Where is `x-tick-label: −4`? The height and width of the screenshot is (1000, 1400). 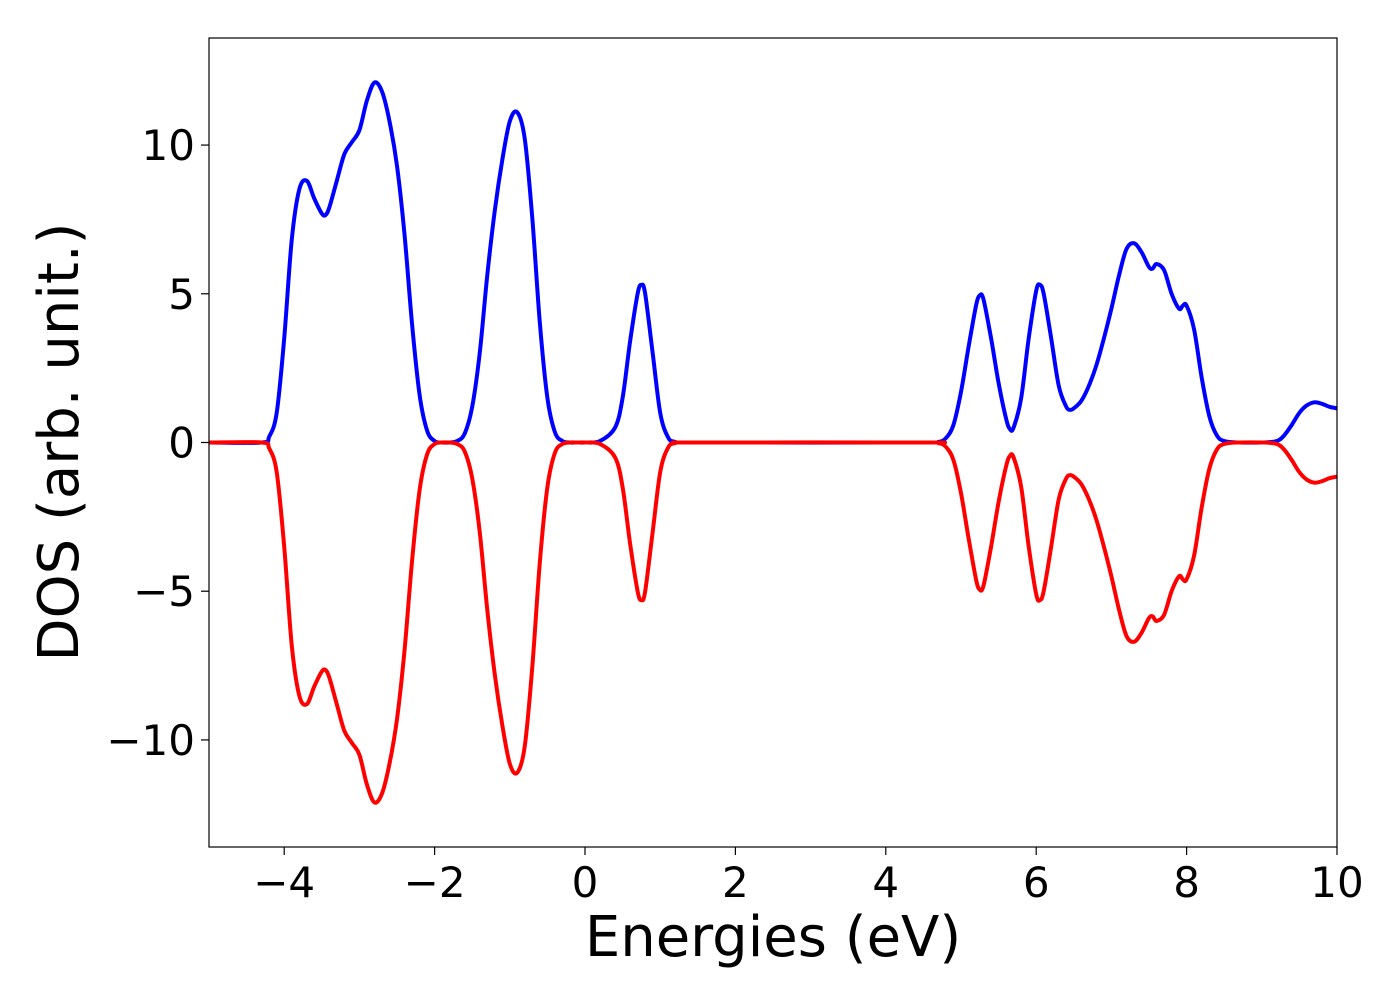 x-tick-label: −4 is located at coordinates (284, 882).